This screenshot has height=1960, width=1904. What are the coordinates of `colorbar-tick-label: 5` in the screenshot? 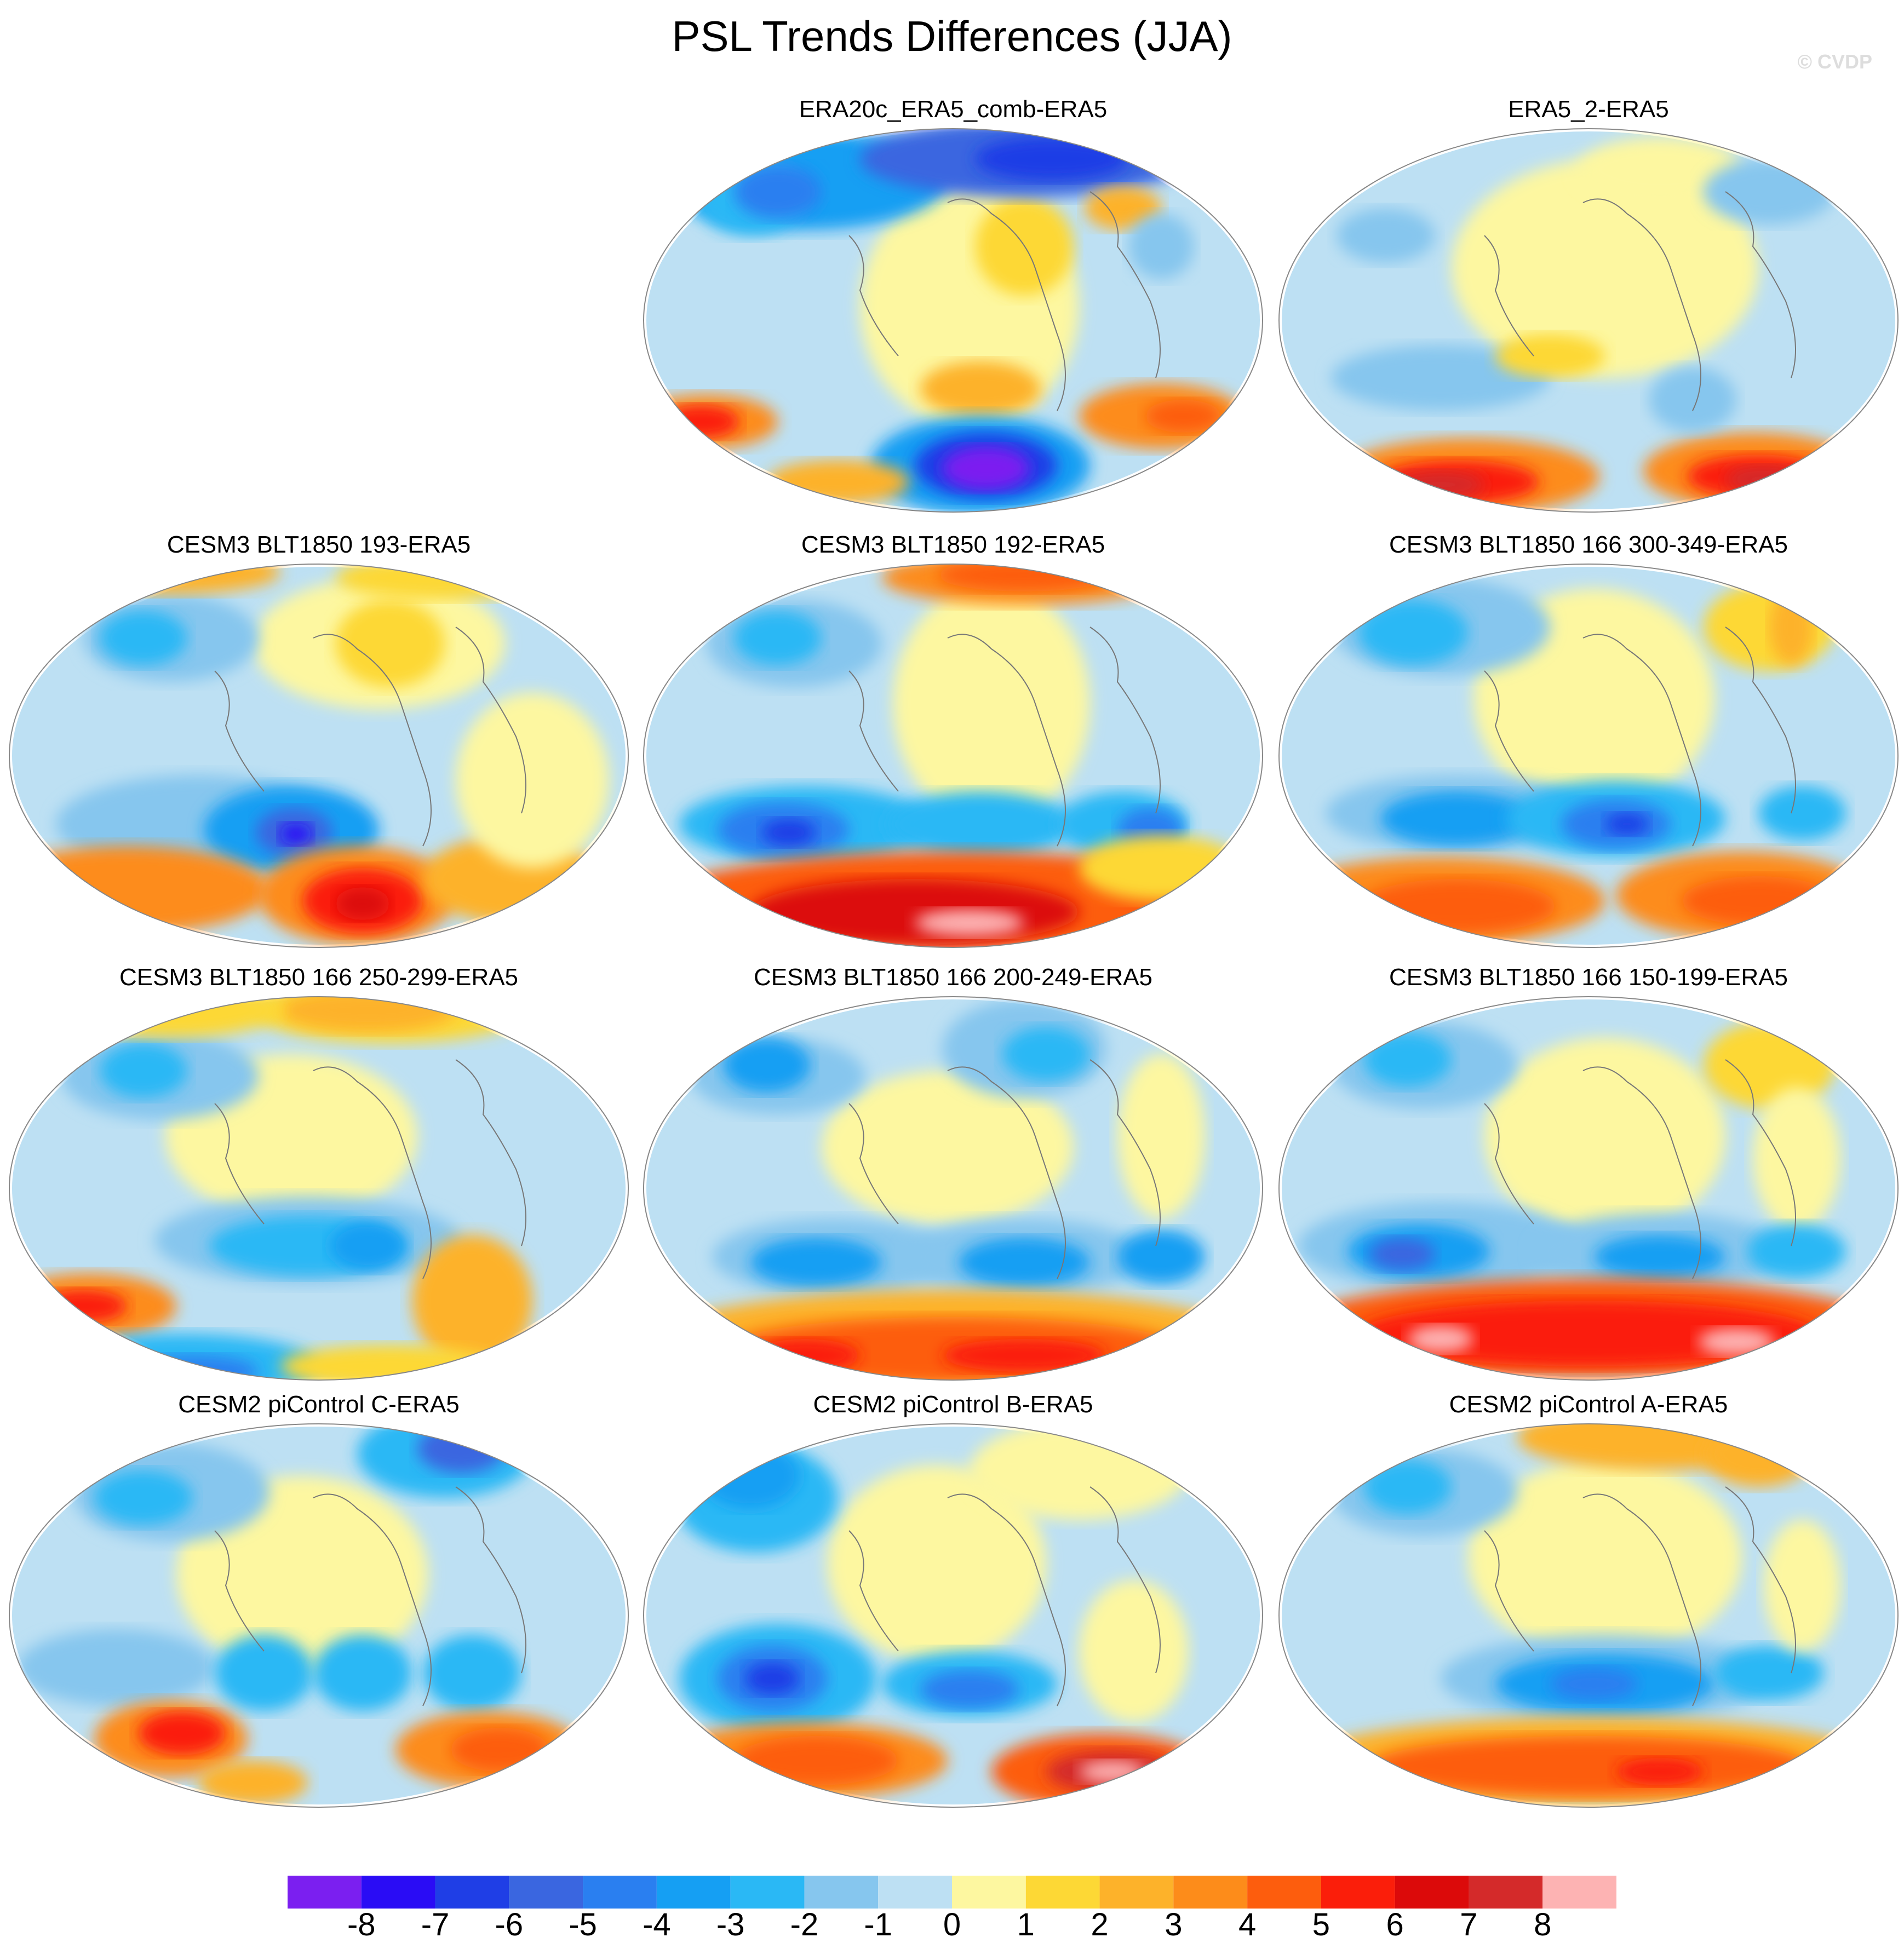 It's located at (1321, 1924).